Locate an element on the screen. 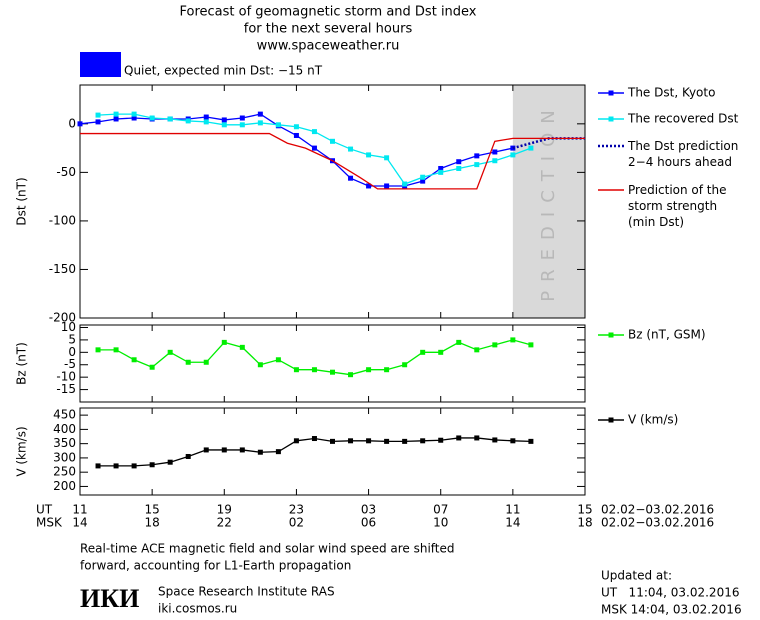 The image size is (760, 620). x-tick-label-msk: 22 is located at coordinates (224, 523).